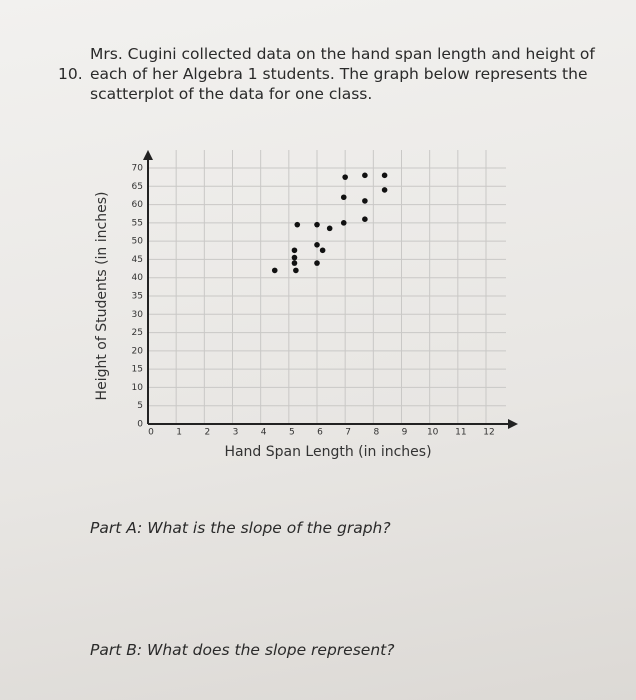 Image resolution: width=636 pixels, height=700 pixels. What do you see at coordinates (148, 155) in the screenshot?
I see `y-arrow` at bounding box center [148, 155].